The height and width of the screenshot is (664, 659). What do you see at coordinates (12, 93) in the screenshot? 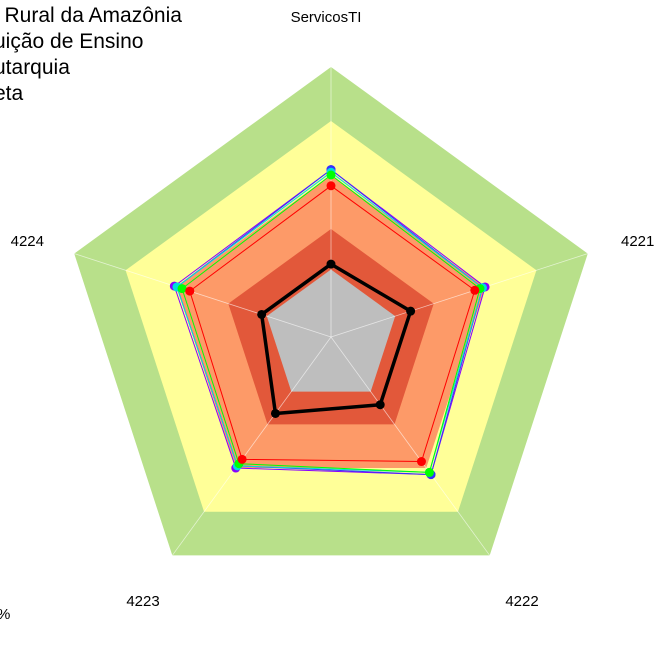
I see `header-line-4: eta` at bounding box center [12, 93].